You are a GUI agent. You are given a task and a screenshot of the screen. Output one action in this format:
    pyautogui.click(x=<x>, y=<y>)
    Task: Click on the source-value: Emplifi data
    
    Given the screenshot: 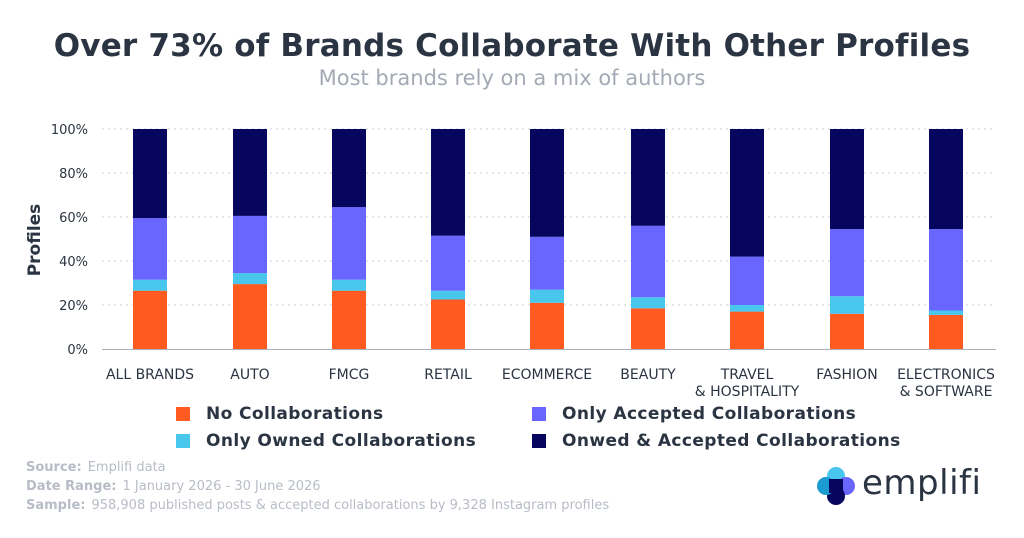 What is the action you would take?
    pyautogui.click(x=126, y=467)
    